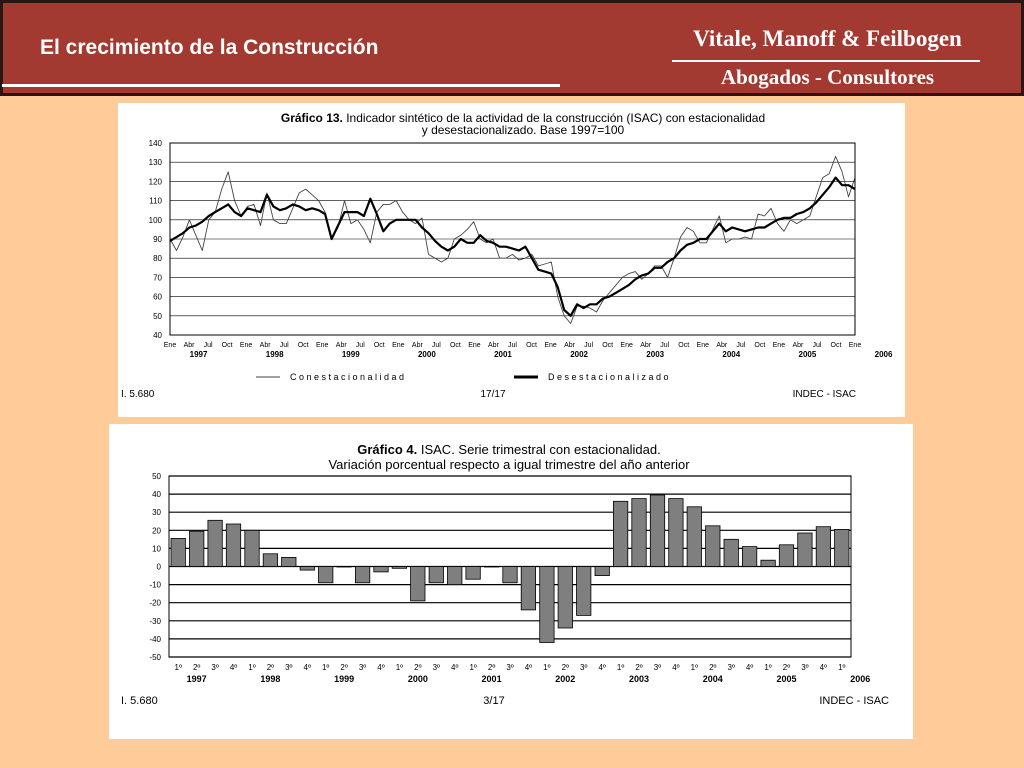 The image size is (1024, 768). I want to click on footer-left: I. 5.680, so click(138, 394).